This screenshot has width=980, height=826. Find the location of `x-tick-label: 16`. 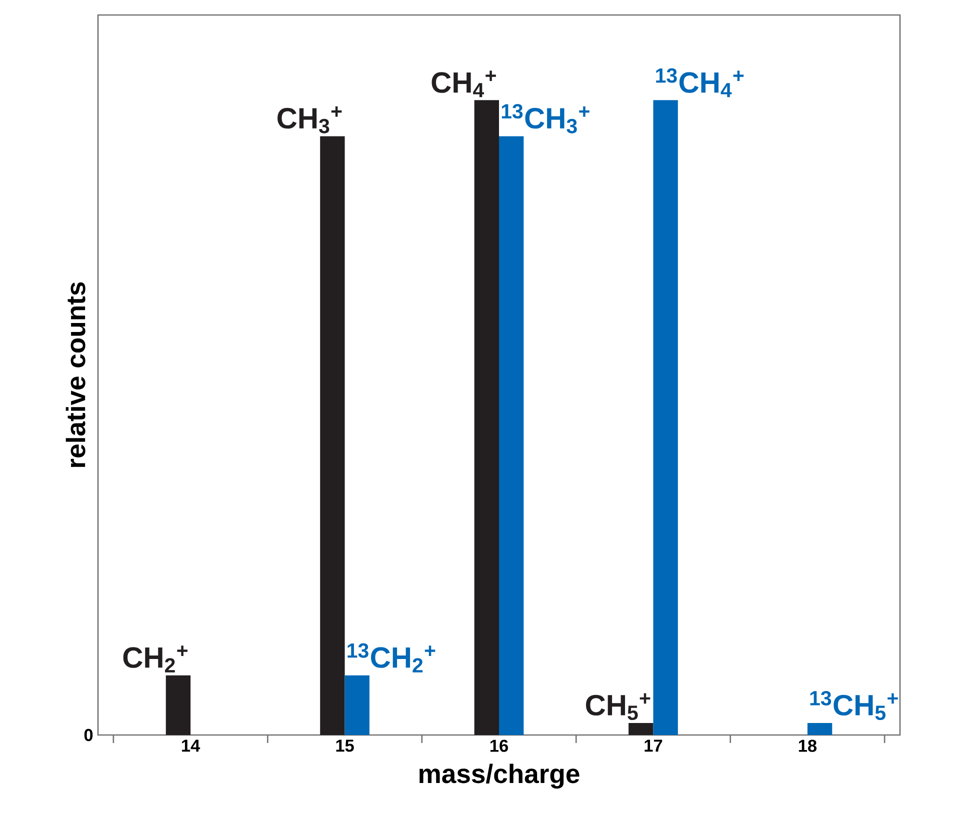

x-tick-label: 16 is located at coordinates (499, 746).